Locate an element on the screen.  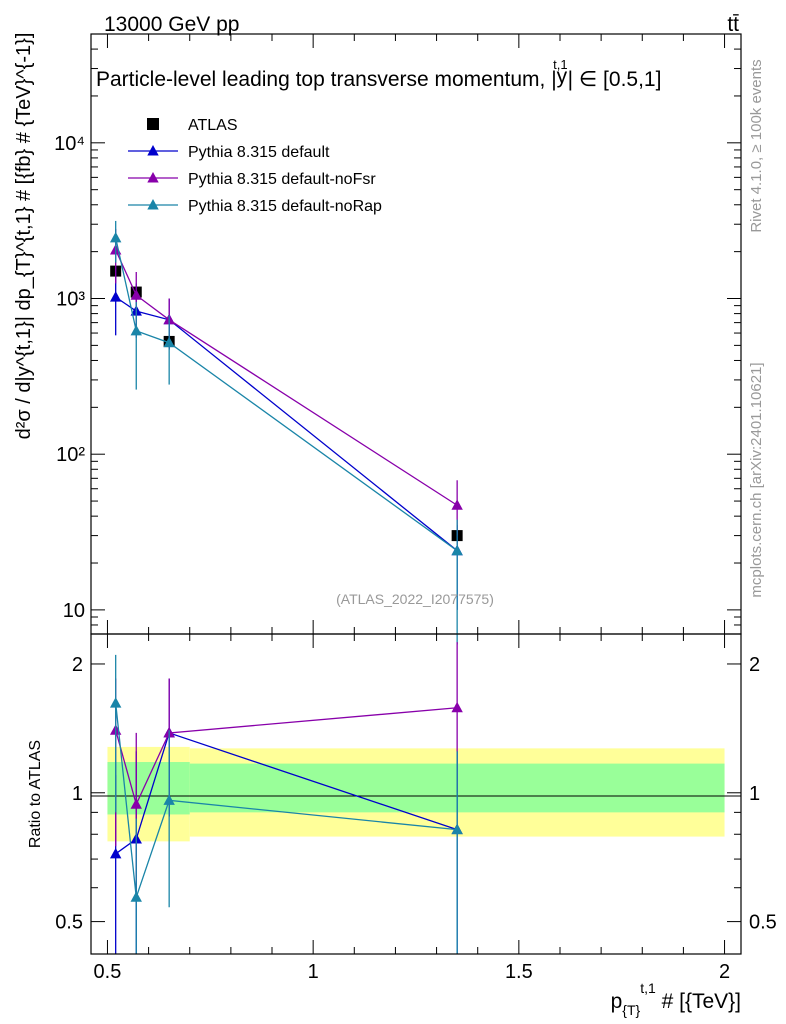
x-tick-label: 1.5 is located at coordinates (519, 972).